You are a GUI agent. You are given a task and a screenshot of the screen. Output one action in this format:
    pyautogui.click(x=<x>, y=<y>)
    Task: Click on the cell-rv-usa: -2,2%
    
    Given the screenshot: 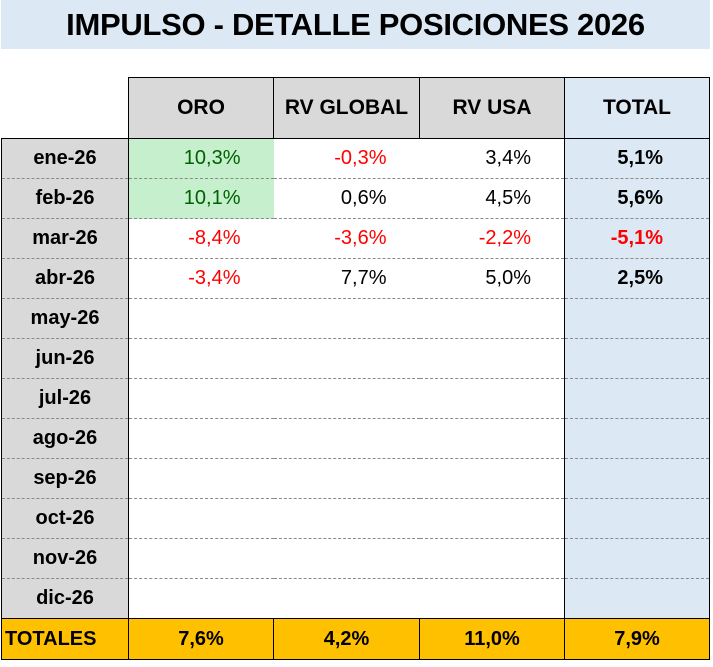 What is the action you would take?
    pyautogui.click(x=492, y=238)
    